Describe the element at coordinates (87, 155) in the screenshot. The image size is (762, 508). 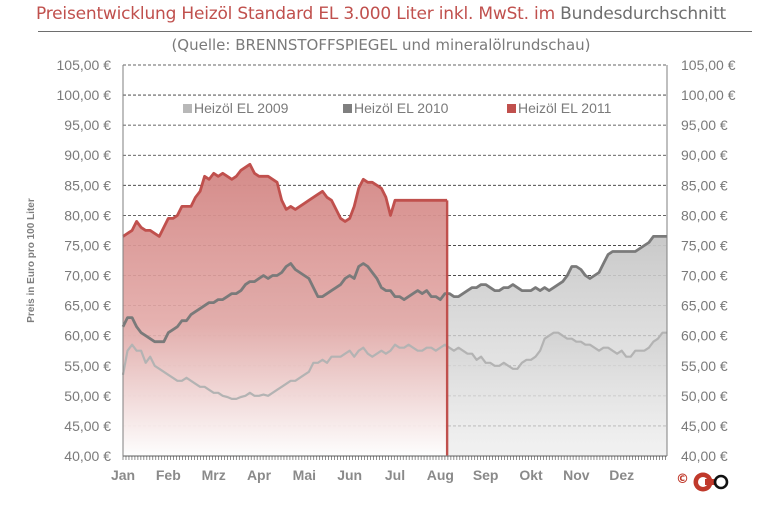
I see `y-tick-label-left: 90,00 €` at that location.